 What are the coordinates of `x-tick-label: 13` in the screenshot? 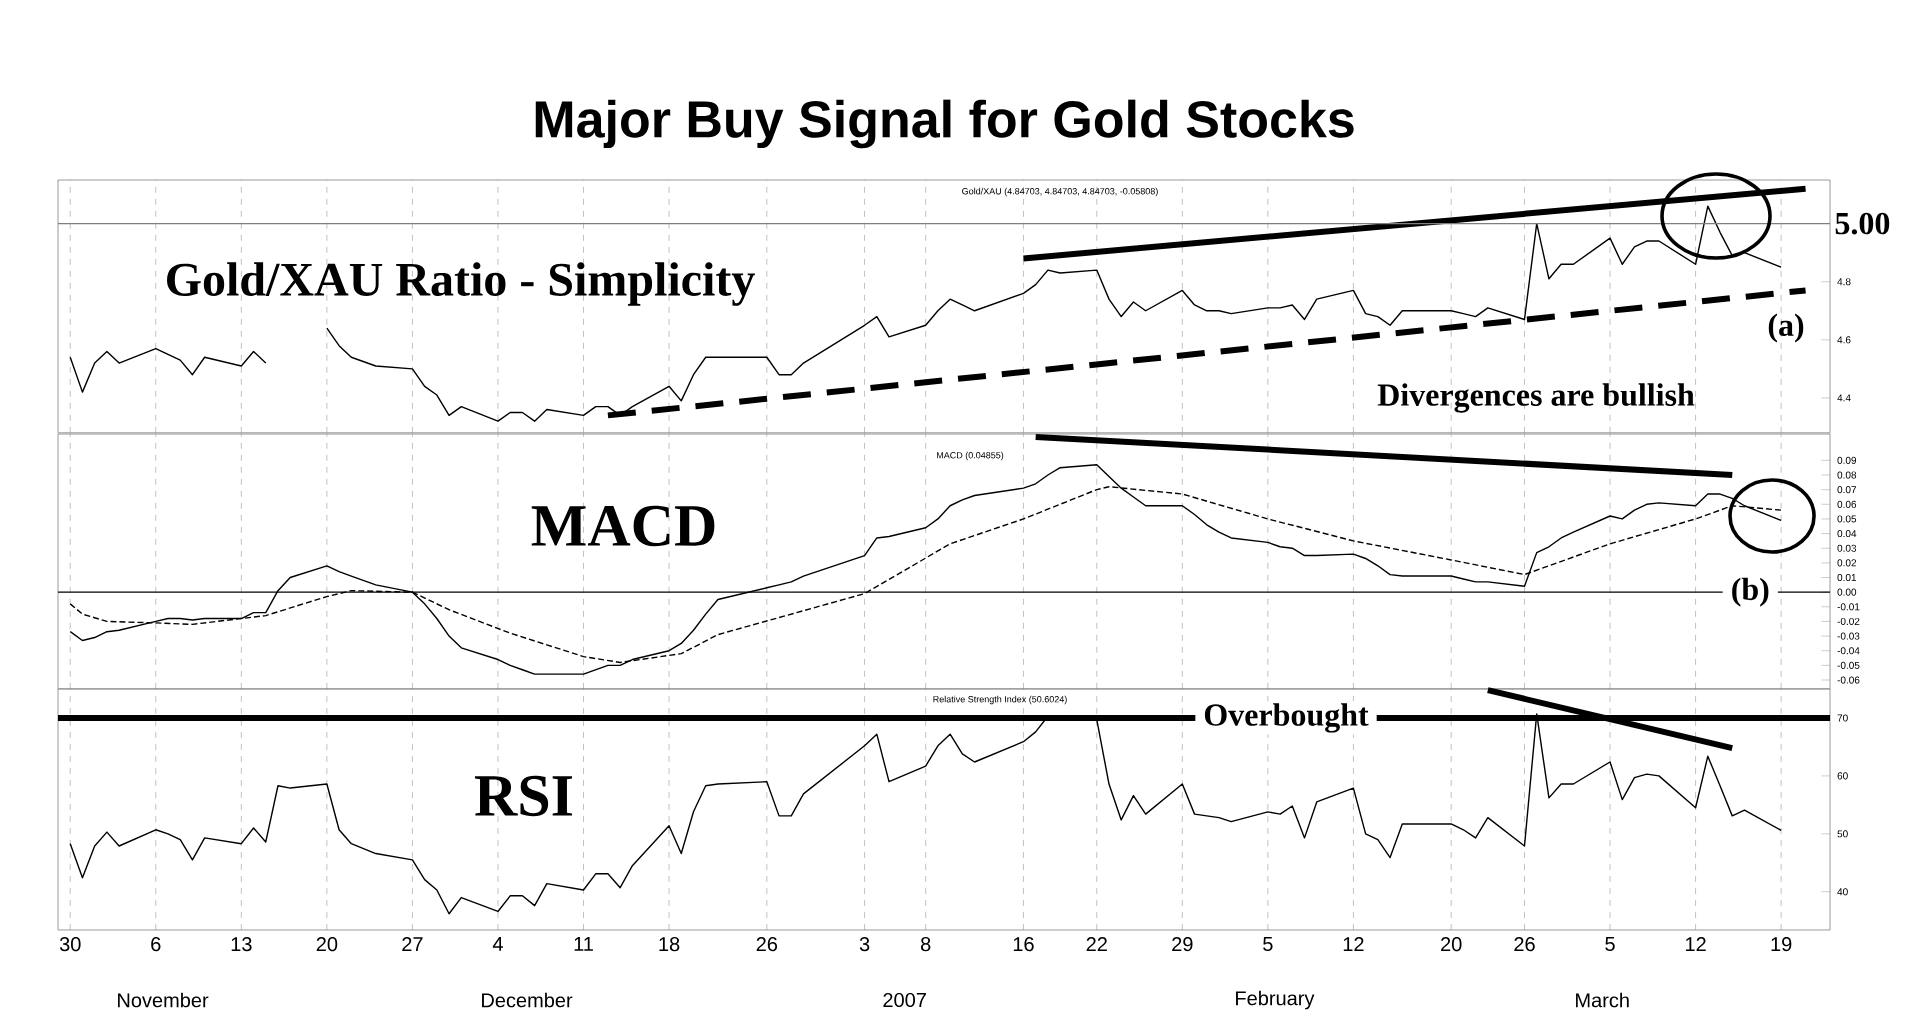 It's located at (241, 944).